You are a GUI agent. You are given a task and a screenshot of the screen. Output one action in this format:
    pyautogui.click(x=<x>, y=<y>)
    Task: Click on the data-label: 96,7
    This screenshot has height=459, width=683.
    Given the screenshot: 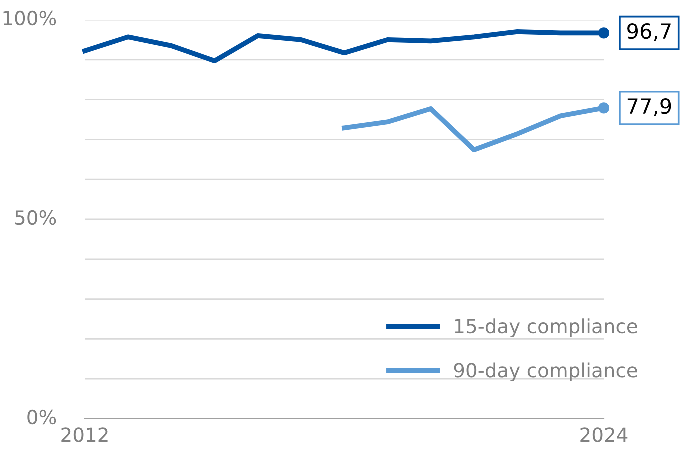 What is the action you would take?
    pyautogui.click(x=649, y=32)
    